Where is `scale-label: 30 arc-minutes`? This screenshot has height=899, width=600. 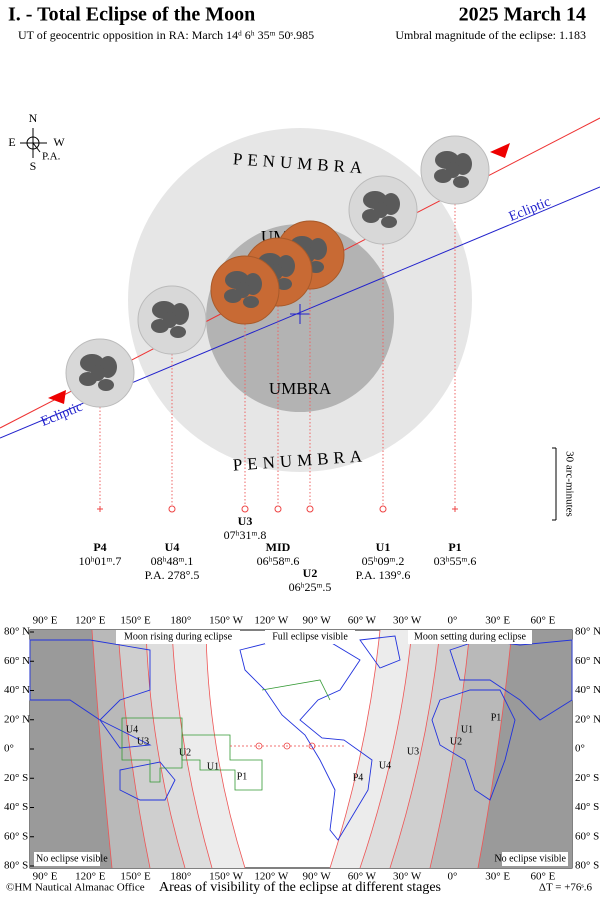
scale-label: 30 arc-minutes is located at coordinates (569, 484).